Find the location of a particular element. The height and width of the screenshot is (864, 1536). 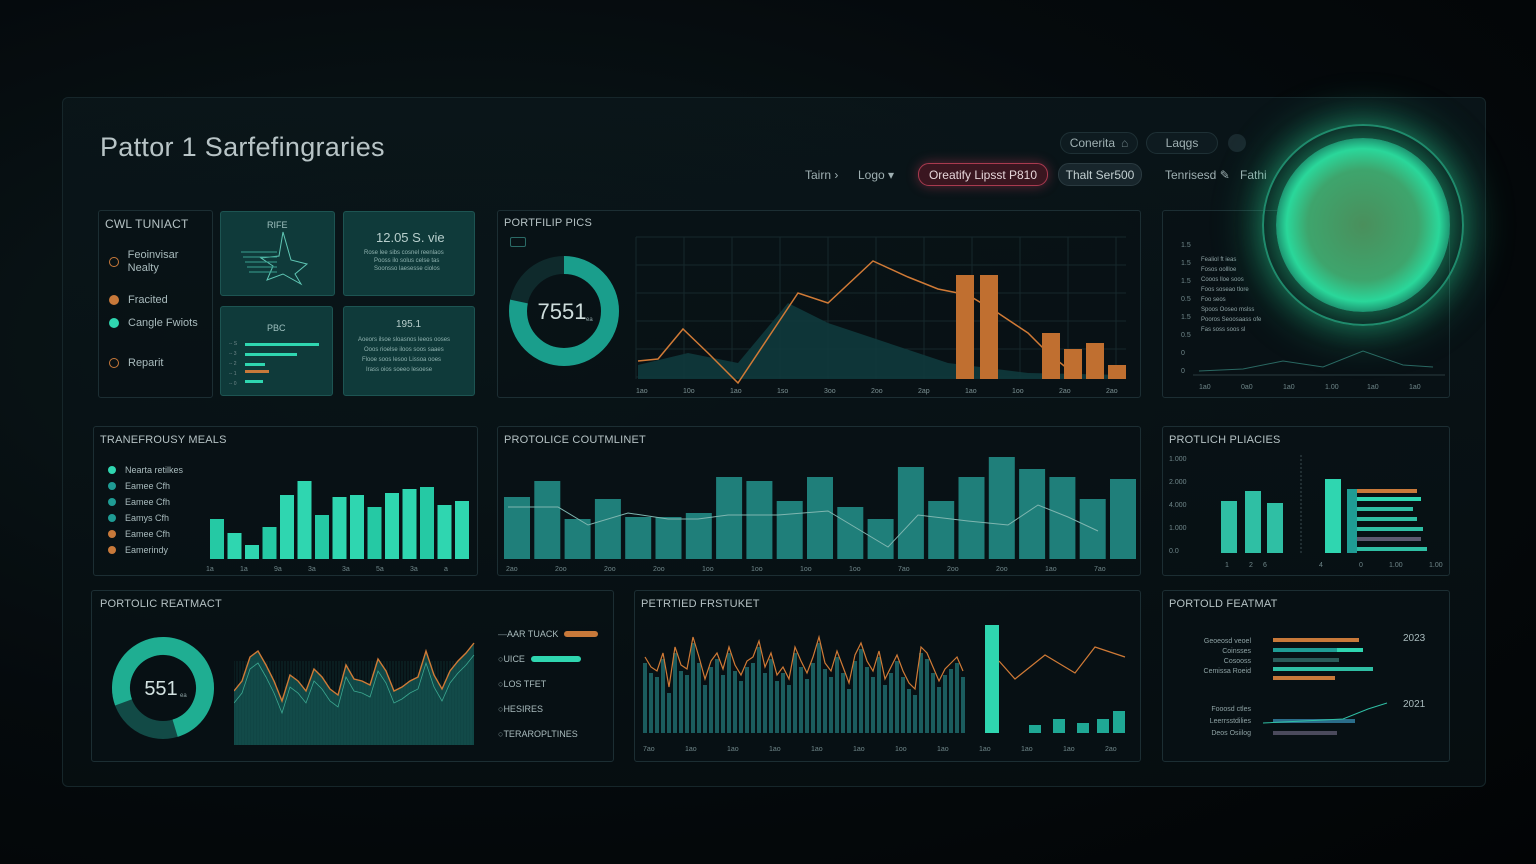

x-tick-label: 1.00 is located at coordinates (1396, 565).